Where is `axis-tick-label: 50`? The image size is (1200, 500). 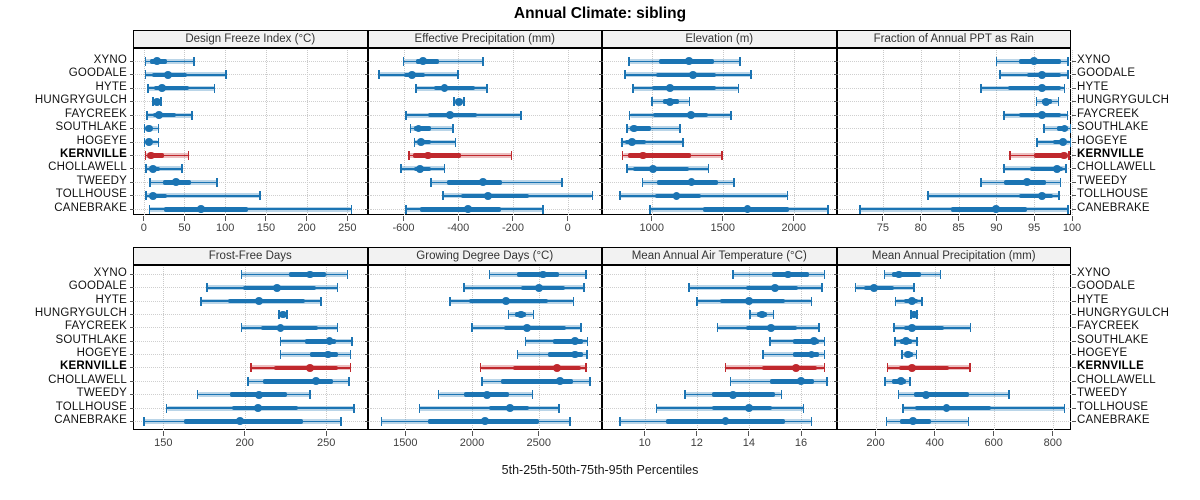 axis-tick-label: 50 is located at coordinates (184, 228).